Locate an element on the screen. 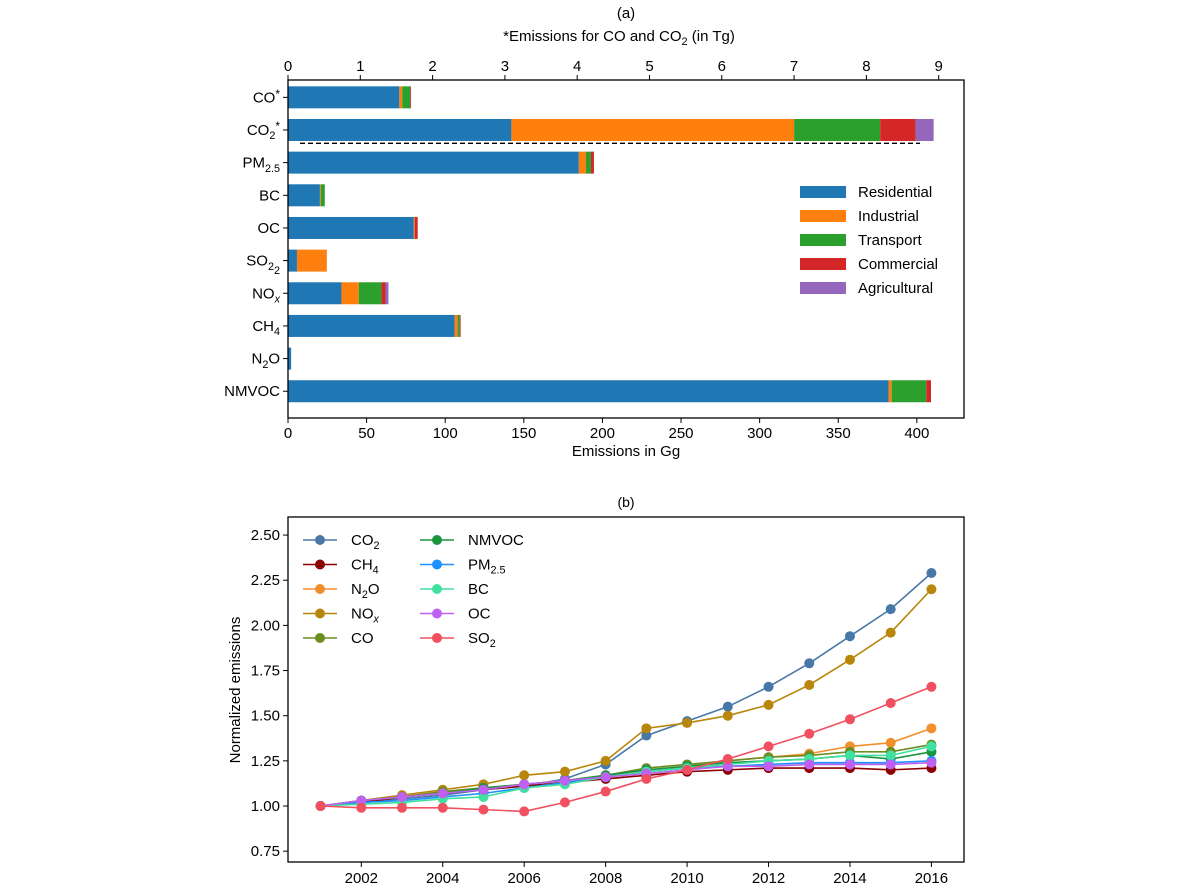  x-tick-label: 0 is located at coordinates (288, 433).